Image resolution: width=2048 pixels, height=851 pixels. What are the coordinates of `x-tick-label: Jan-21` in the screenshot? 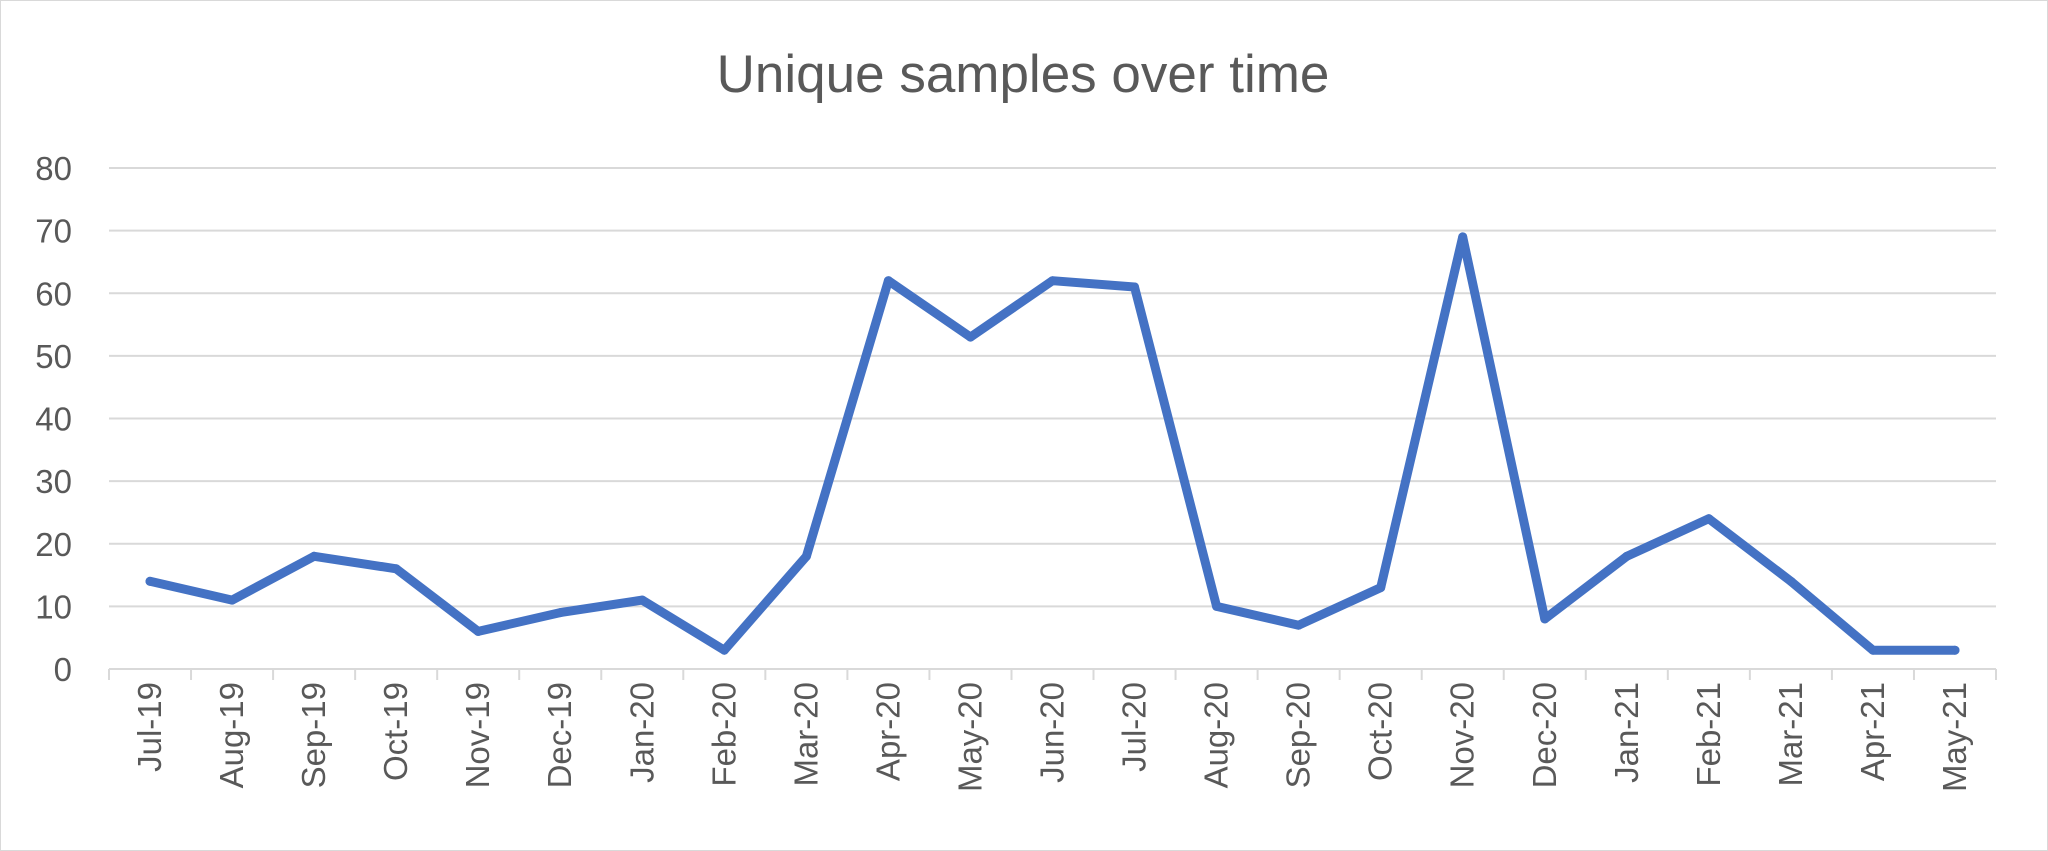 It's located at (1626, 732).